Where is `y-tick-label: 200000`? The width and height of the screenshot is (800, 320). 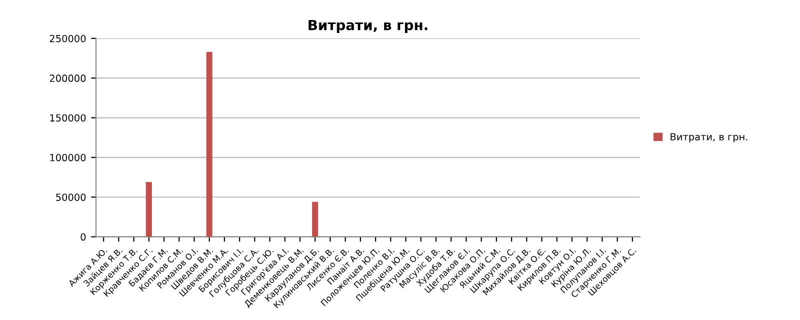 y-tick-label: 200000 is located at coordinates (68, 78).